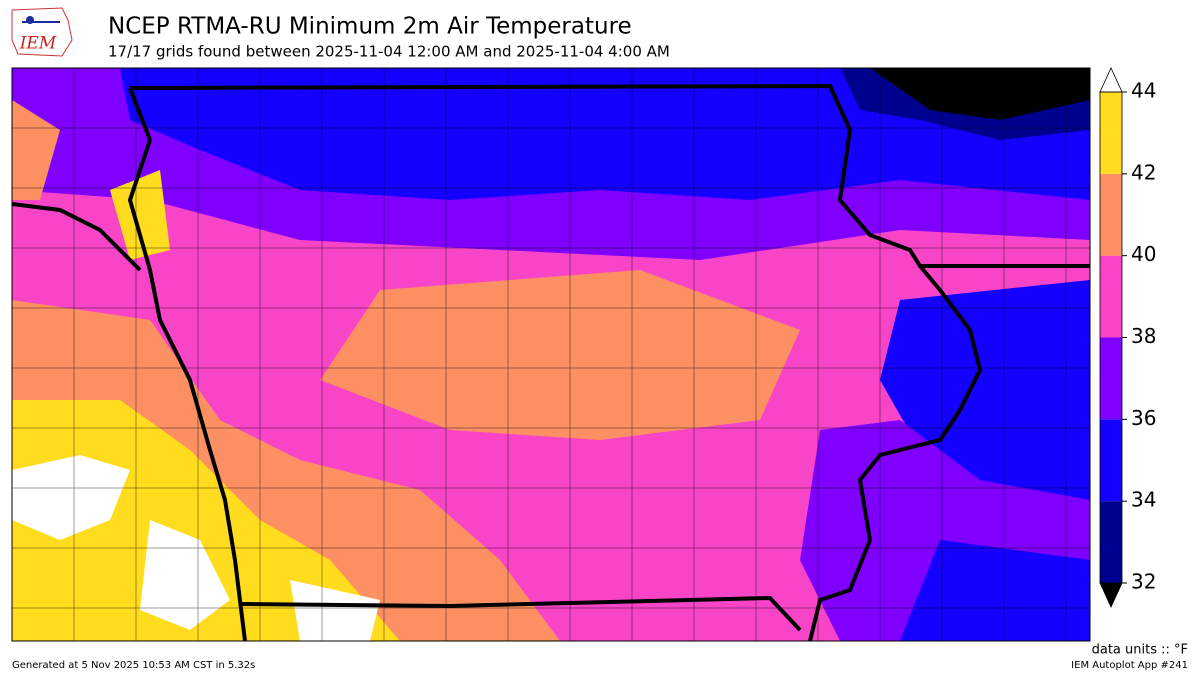  What do you see at coordinates (1143, 500) in the screenshot?
I see `colorbar-tick-label: 34` at bounding box center [1143, 500].